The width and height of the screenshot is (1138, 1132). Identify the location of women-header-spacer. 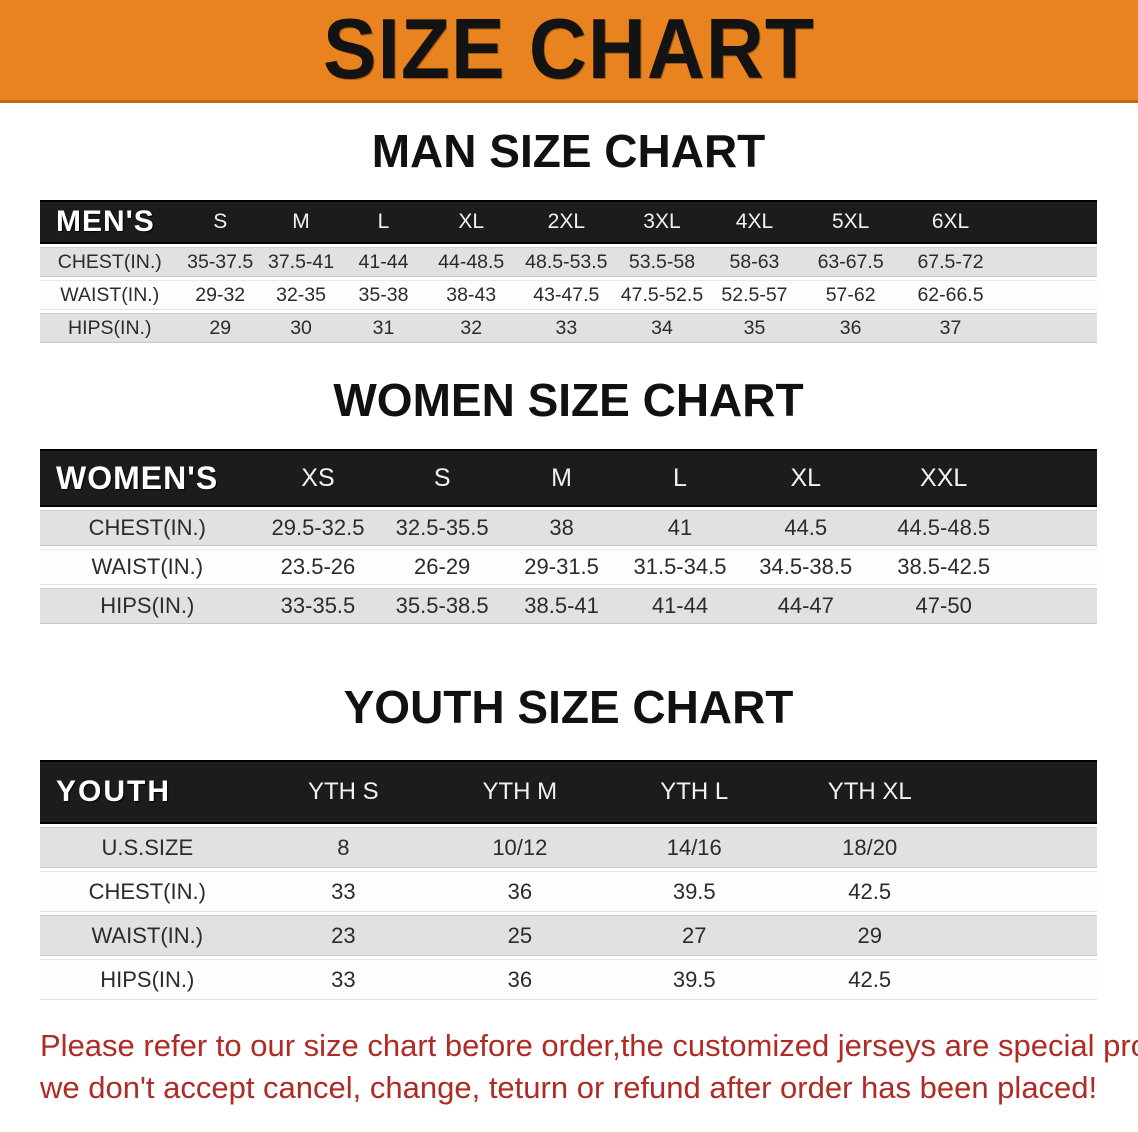
(1056, 478).